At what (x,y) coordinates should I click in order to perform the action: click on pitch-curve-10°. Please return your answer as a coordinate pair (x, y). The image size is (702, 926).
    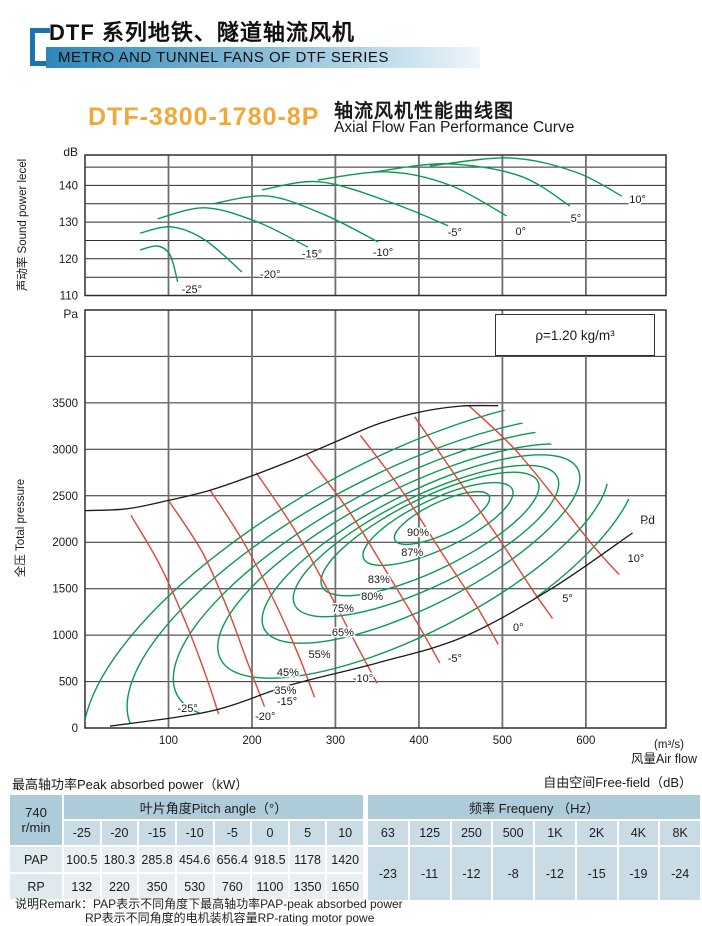
    Looking at the image, I should click on (544, 490).